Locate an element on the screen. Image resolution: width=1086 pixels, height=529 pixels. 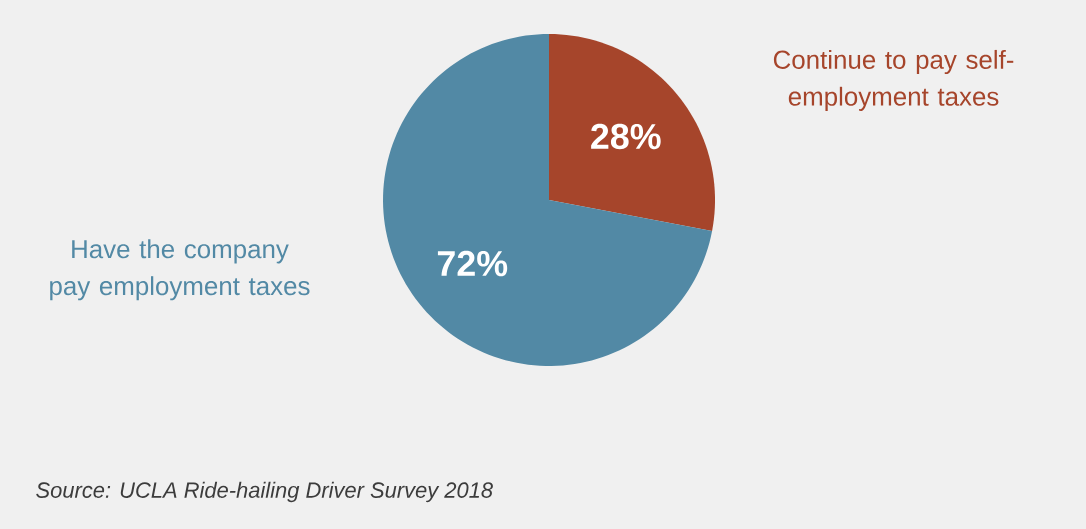
slice-label: Have the company pay employment taxes is located at coordinates (180, 270).